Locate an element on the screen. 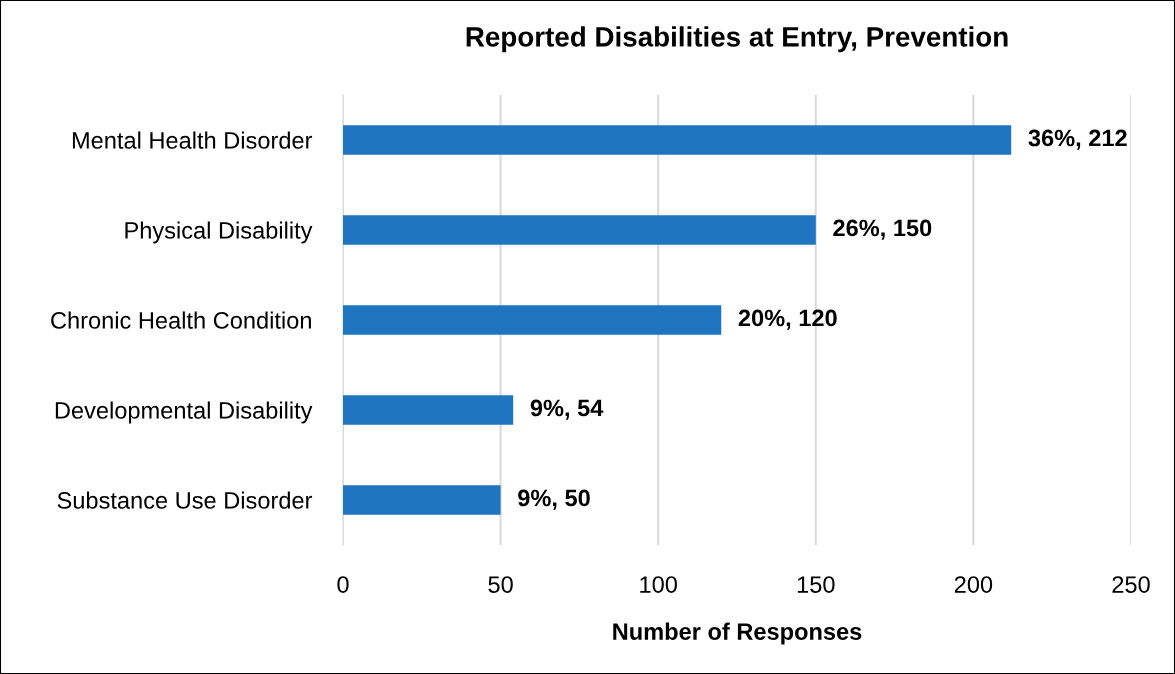 The width and height of the screenshot is (1175, 674). chart-title: Reported Disabilities at Entry, Prevention is located at coordinates (737, 39).